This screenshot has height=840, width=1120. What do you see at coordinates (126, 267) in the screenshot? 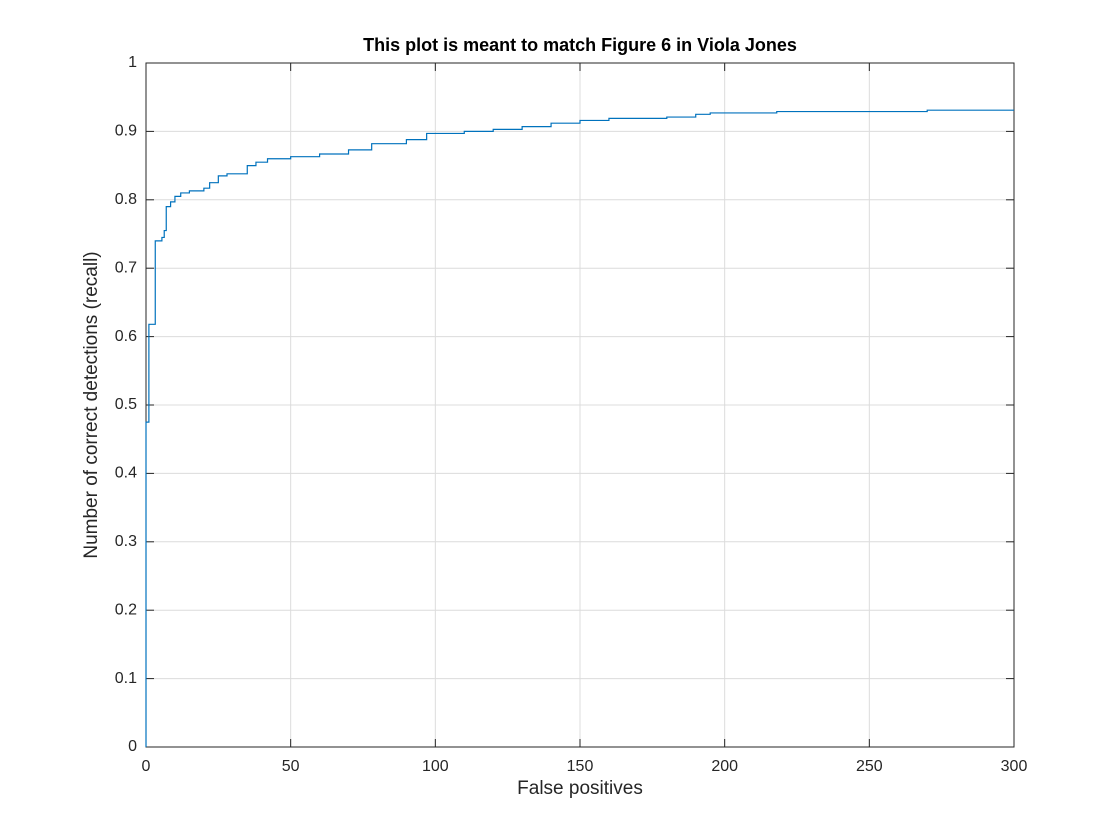
I see `y-tick-label: 0.7` at bounding box center [126, 267].